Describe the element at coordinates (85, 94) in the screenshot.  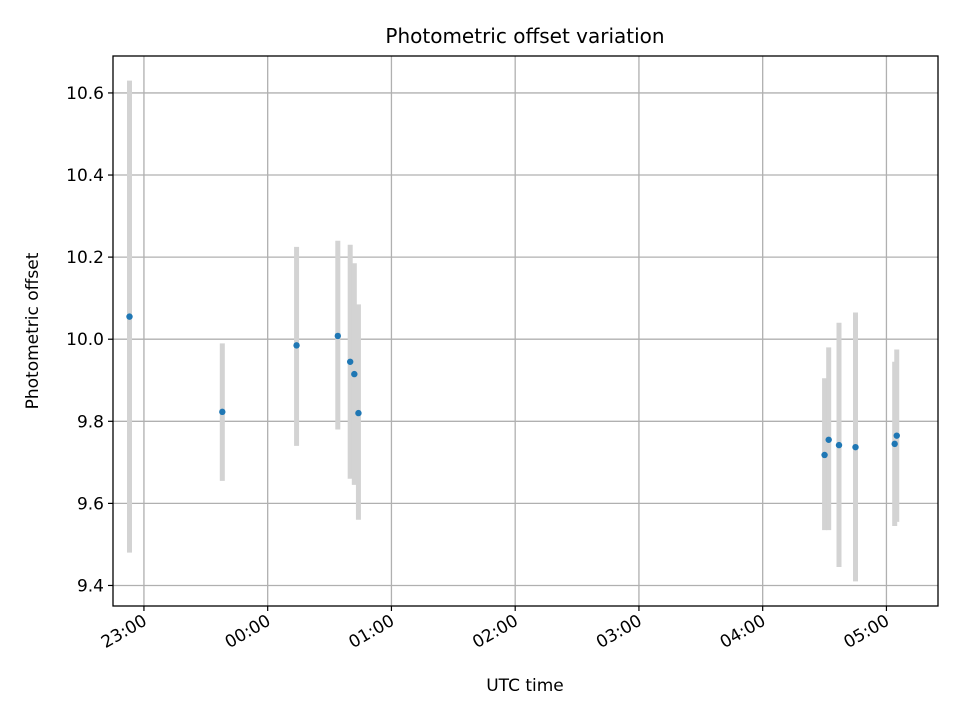
I see `y-tick-label: 10.6` at that location.